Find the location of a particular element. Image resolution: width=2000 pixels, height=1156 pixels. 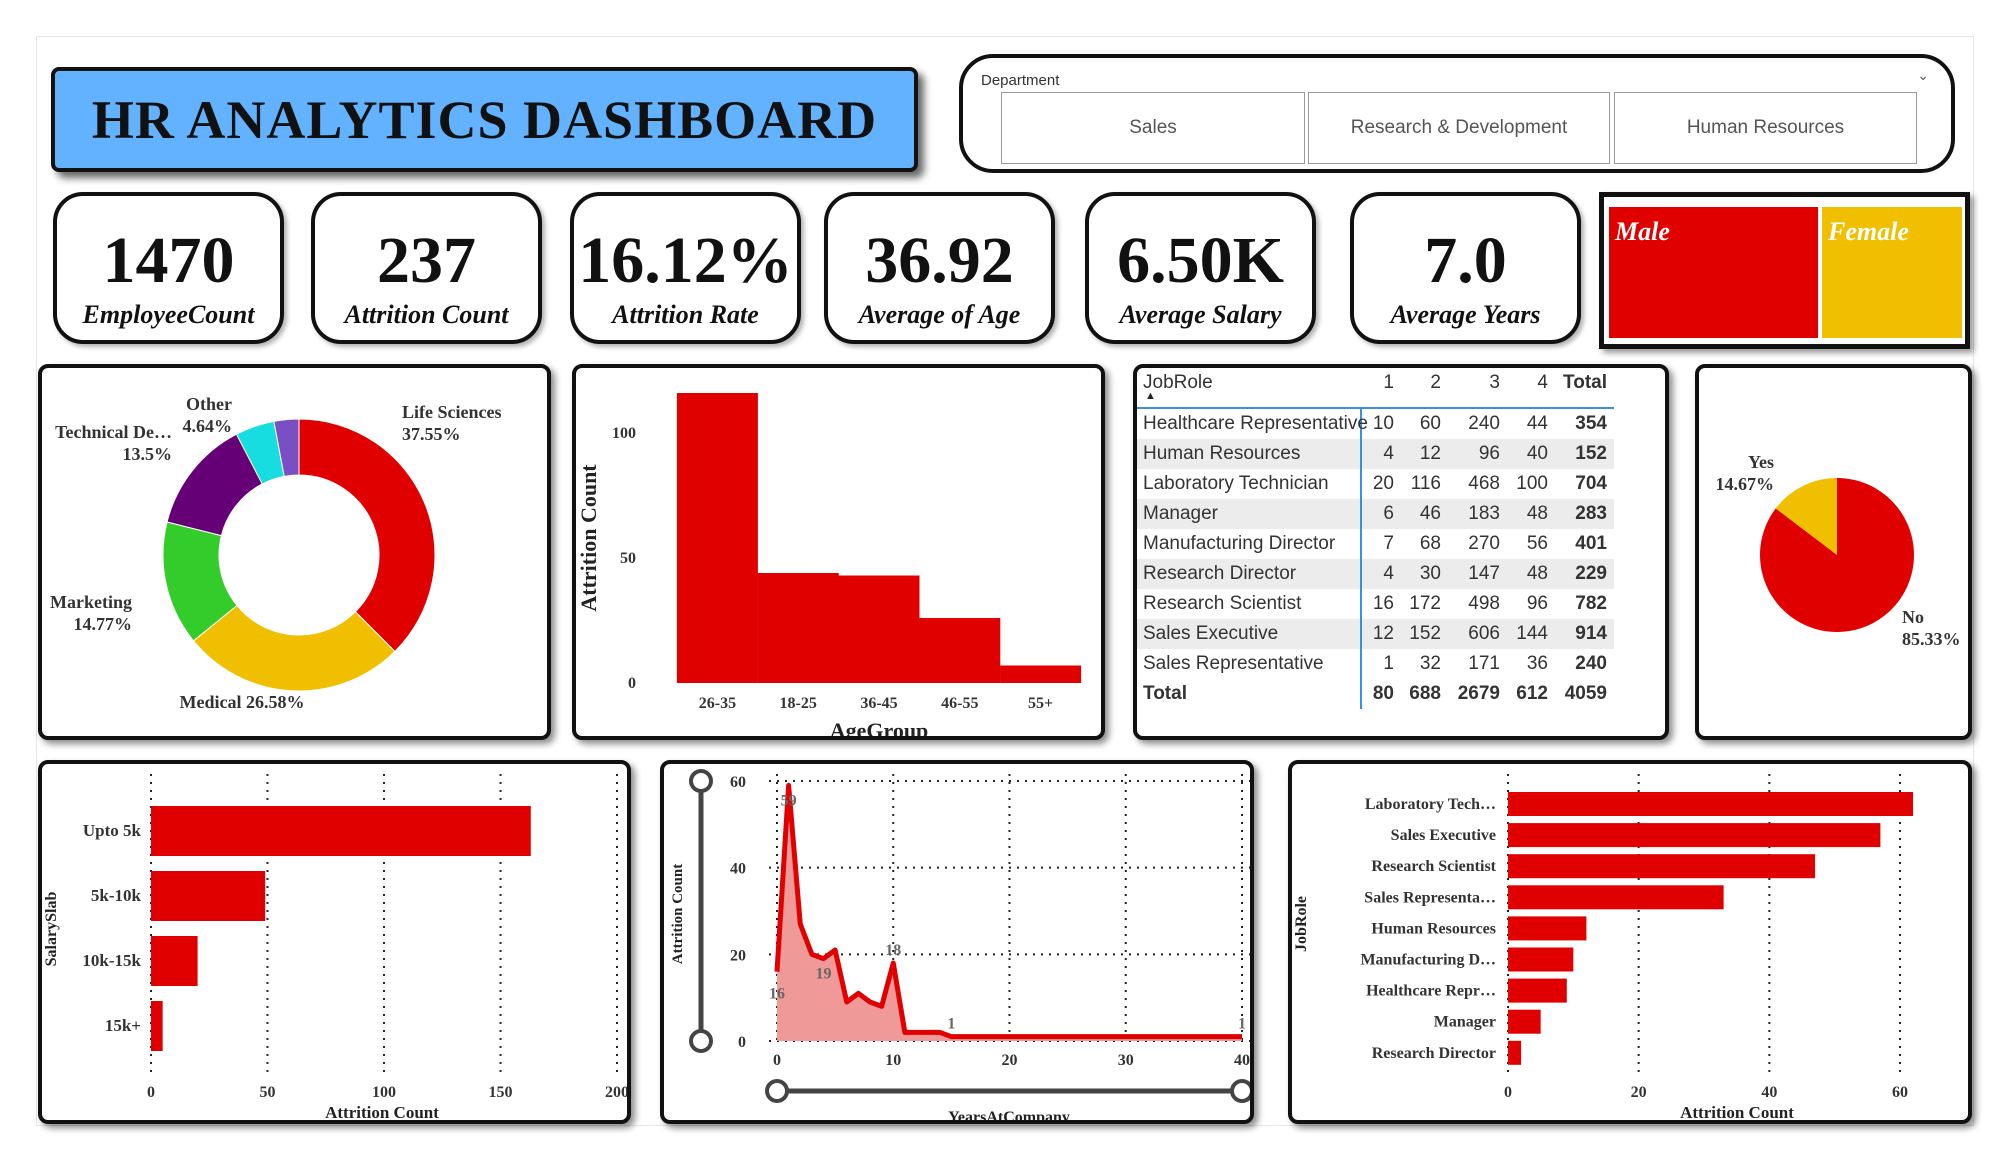

table-cell: 4 is located at coordinates (1388, 573).